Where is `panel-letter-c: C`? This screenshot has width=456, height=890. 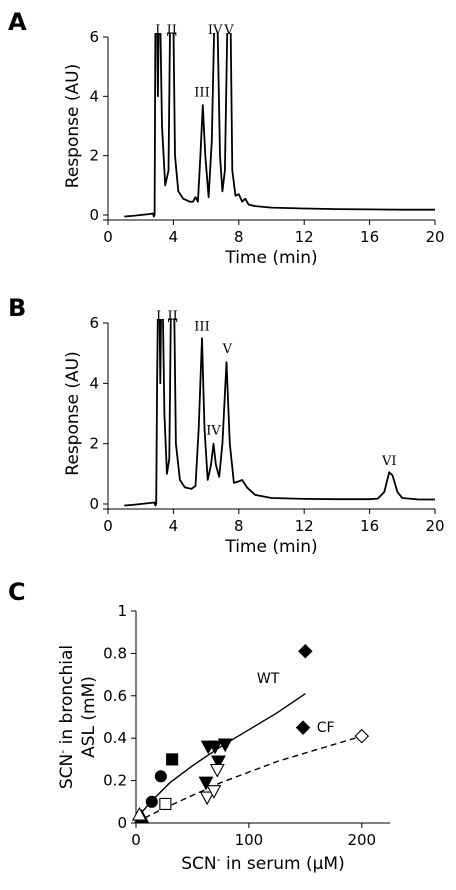 panel-letter-c: C is located at coordinates (17, 592).